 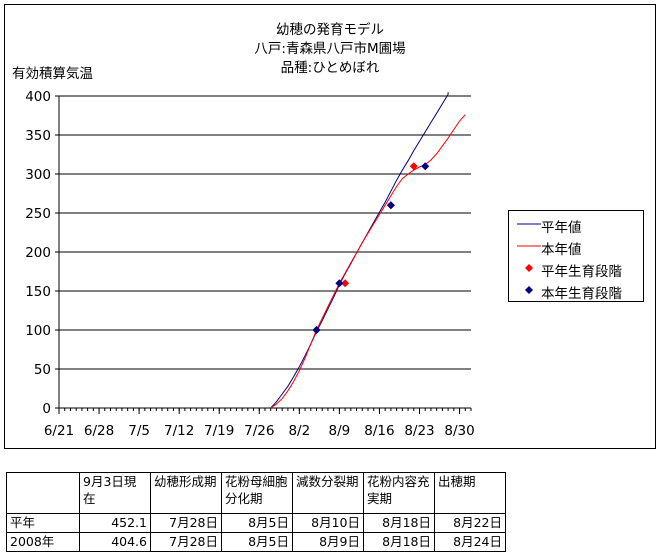 What do you see at coordinates (419, 431) in the screenshot?
I see `x-tick-label: 8/23` at bounding box center [419, 431].